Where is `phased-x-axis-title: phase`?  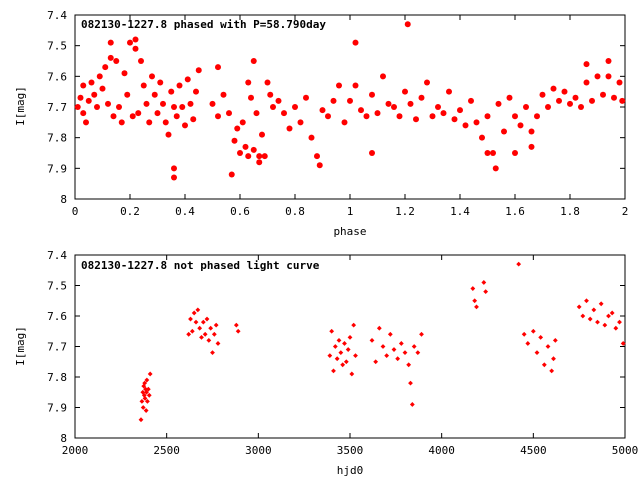
phased-x-axis-title: phase is located at coordinates (349, 231).